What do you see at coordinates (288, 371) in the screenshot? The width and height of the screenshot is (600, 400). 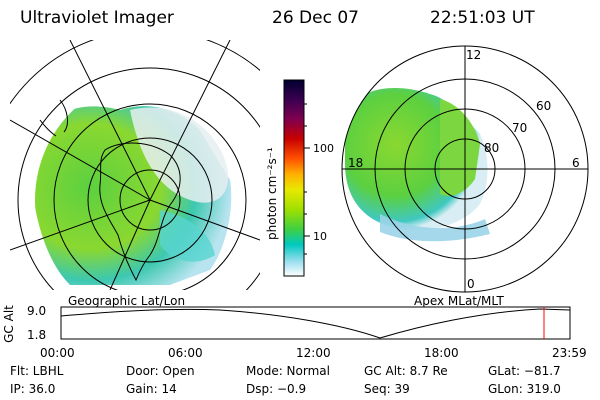 I see `mode-info: Mode: Normal` at bounding box center [288, 371].